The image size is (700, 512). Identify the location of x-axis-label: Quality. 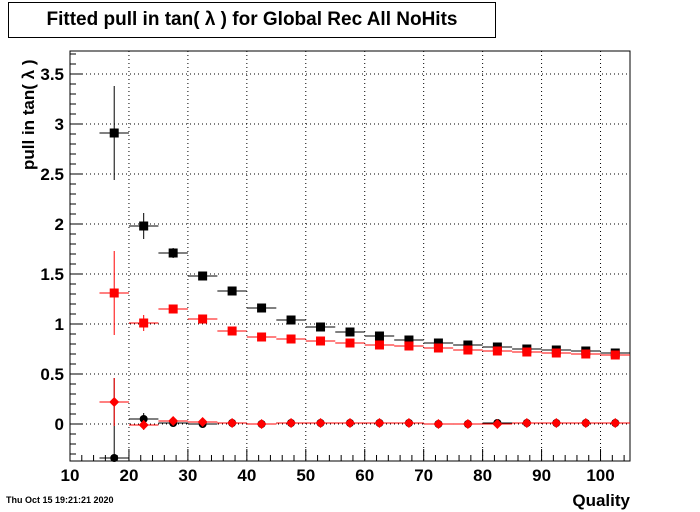
(601, 500).